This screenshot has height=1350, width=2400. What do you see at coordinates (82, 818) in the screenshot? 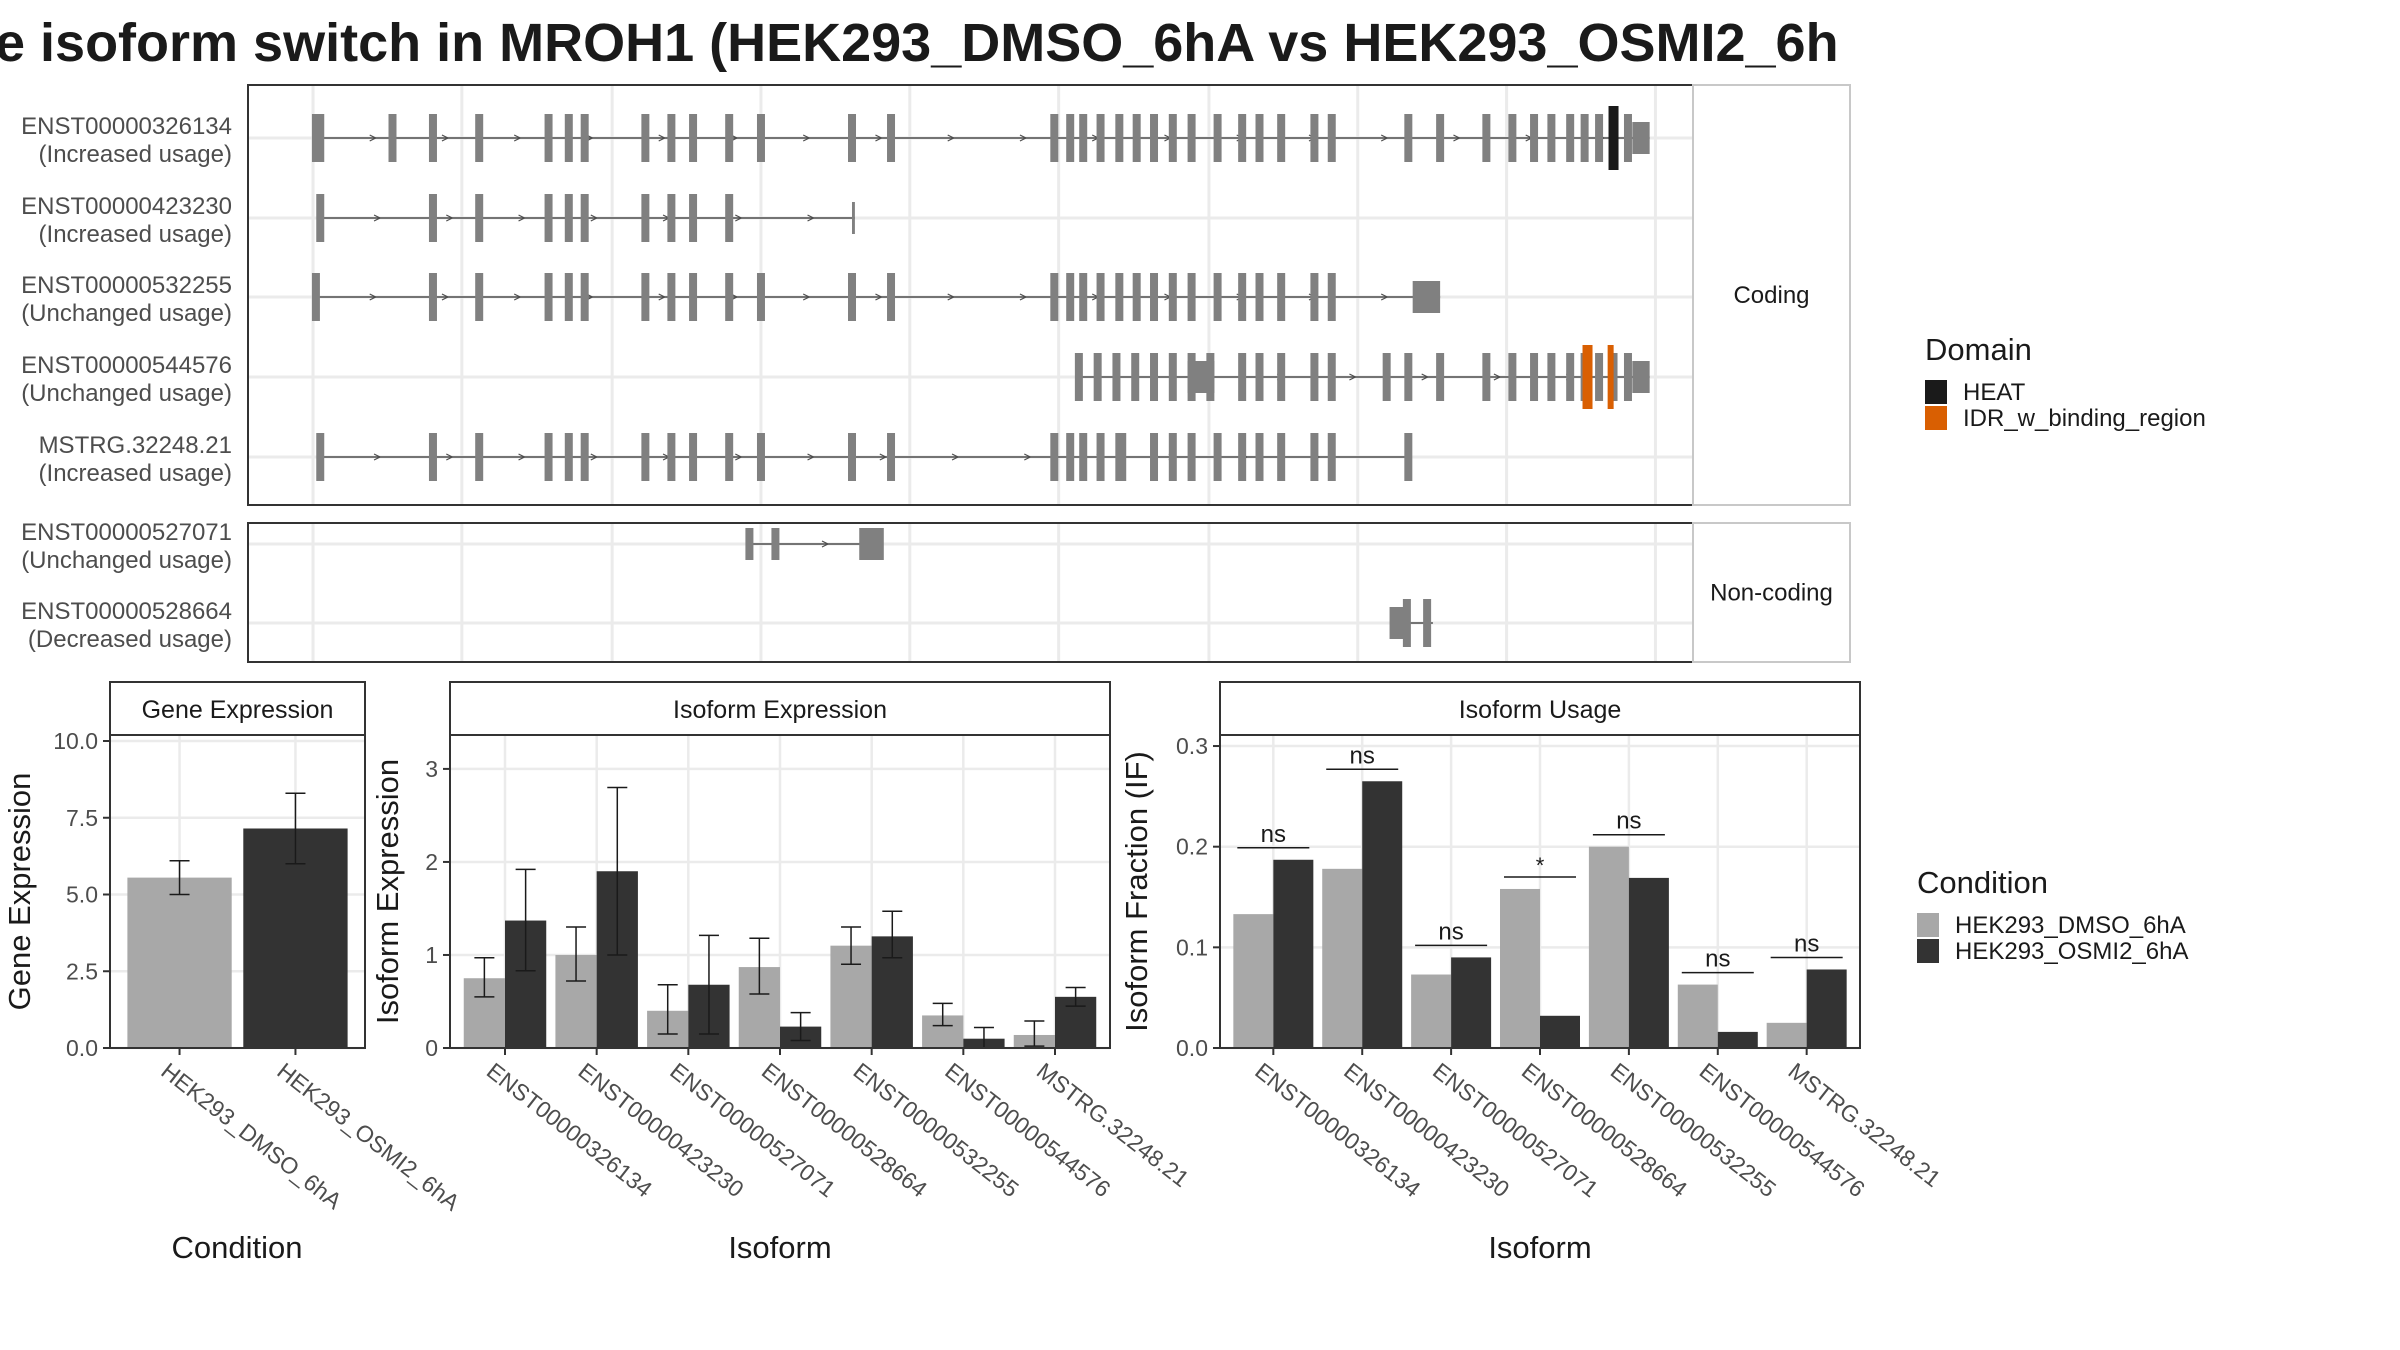
I see `y-tick-label: 7.5` at bounding box center [82, 818].